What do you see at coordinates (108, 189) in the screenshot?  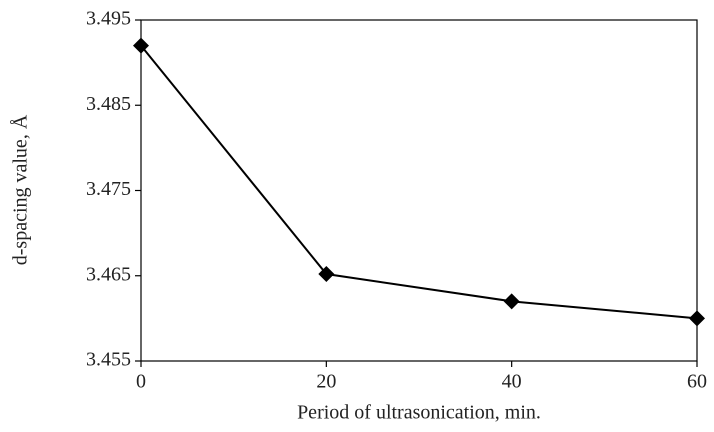 I see `y-tick-label: 3.475` at bounding box center [108, 189].